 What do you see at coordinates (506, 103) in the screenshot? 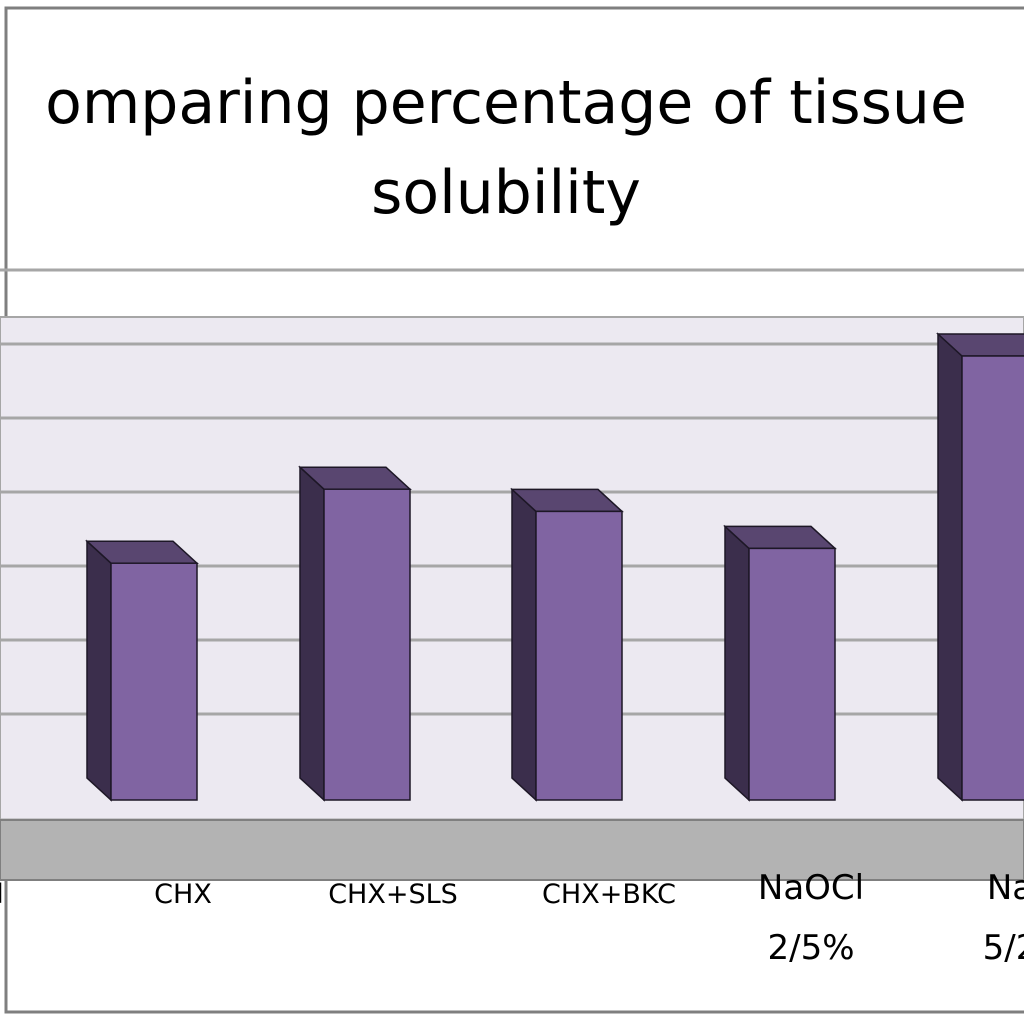
I see `chart-title-line-1: omparing percentage of tissue` at bounding box center [506, 103].